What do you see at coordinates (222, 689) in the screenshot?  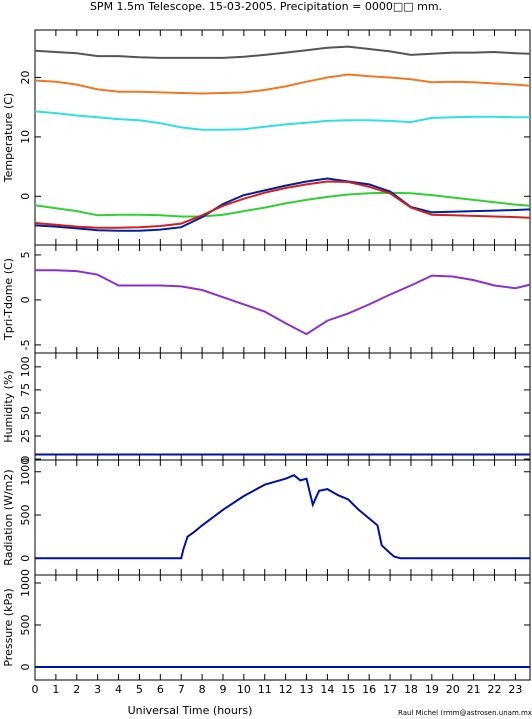 I see `x-tick-label: 9` at bounding box center [222, 689].